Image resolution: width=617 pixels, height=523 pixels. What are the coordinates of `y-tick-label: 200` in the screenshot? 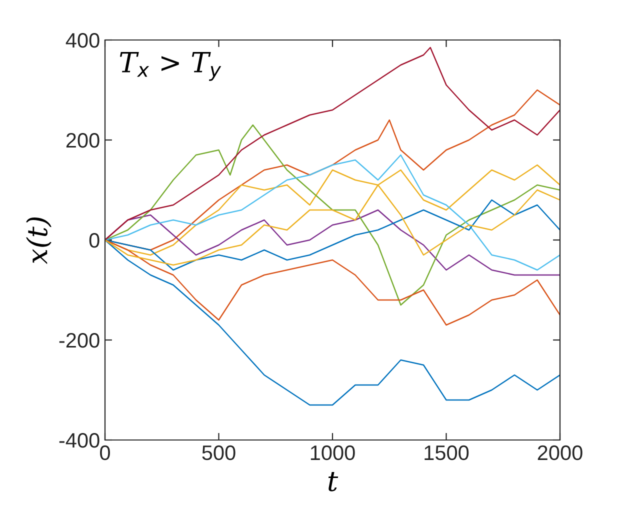 It's located at (83, 140).